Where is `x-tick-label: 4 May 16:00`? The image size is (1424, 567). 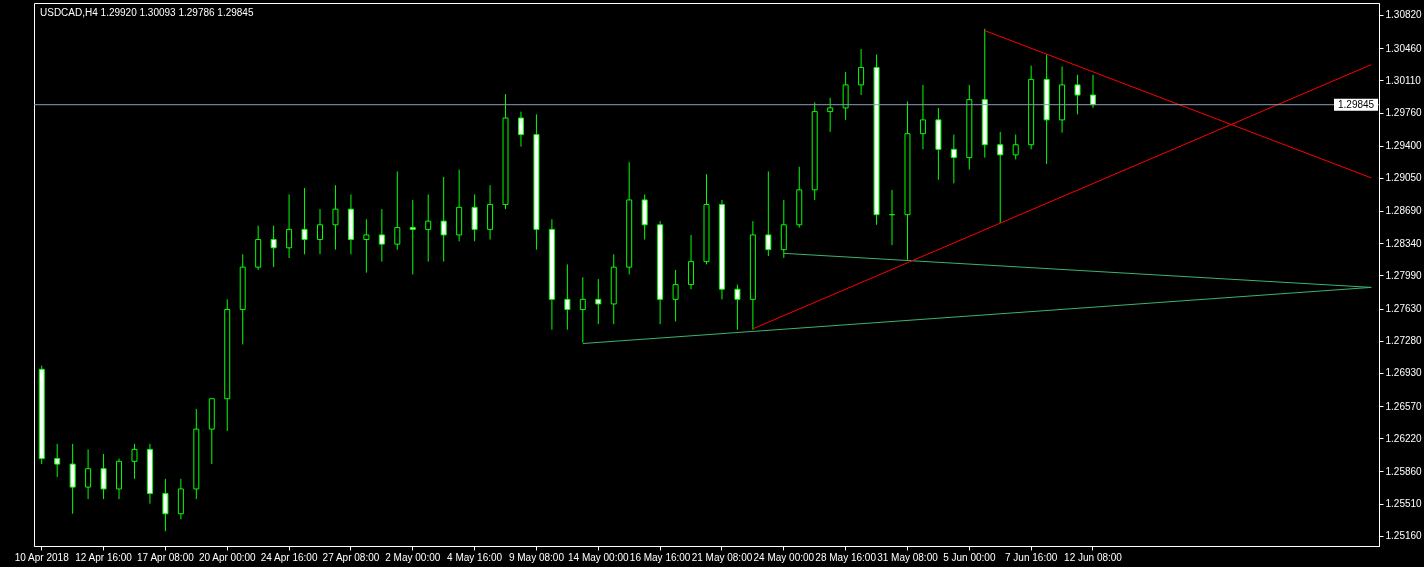
x-tick-label: 4 May 16:00 is located at coordinates (475, 557).